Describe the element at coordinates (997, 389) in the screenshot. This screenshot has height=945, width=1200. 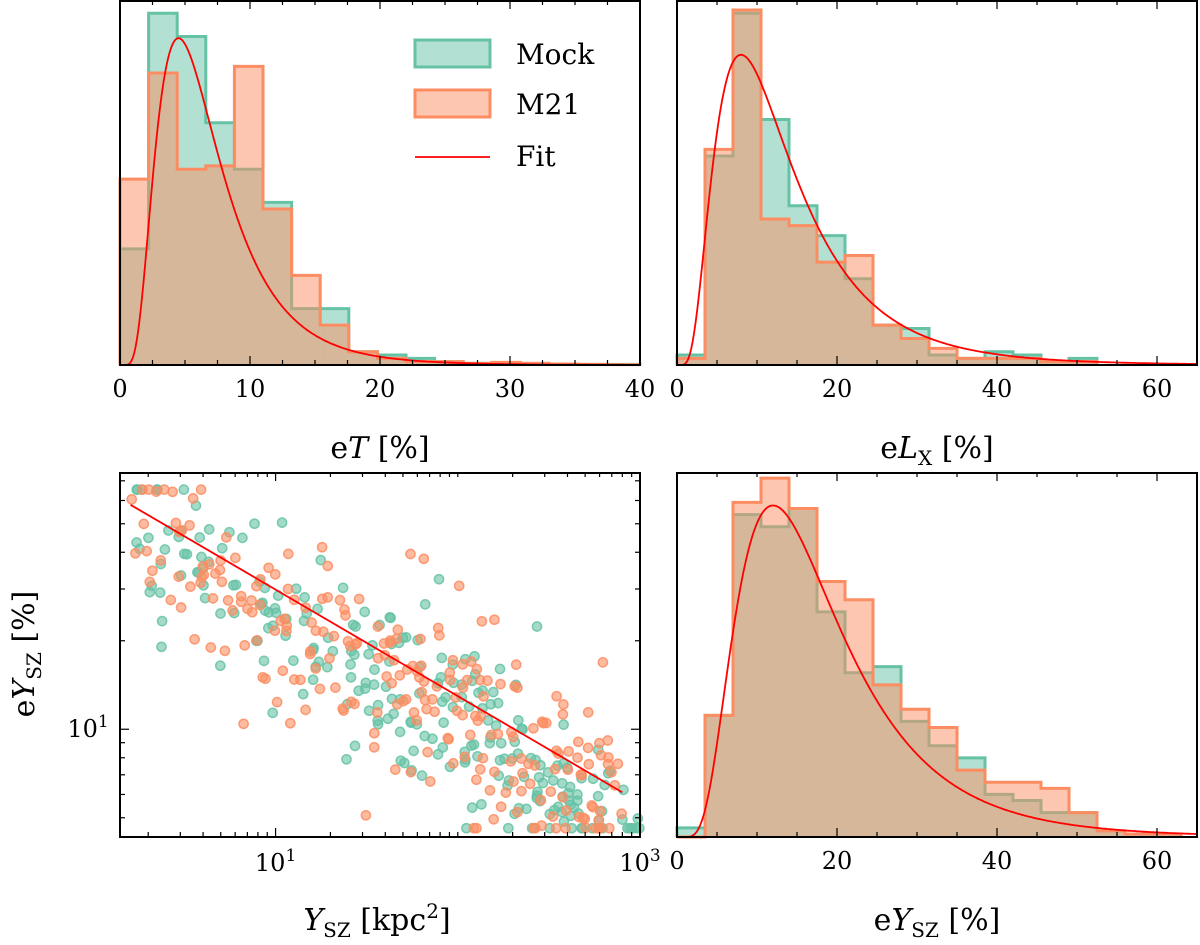
I see `x-tick-label: 40` at that location.